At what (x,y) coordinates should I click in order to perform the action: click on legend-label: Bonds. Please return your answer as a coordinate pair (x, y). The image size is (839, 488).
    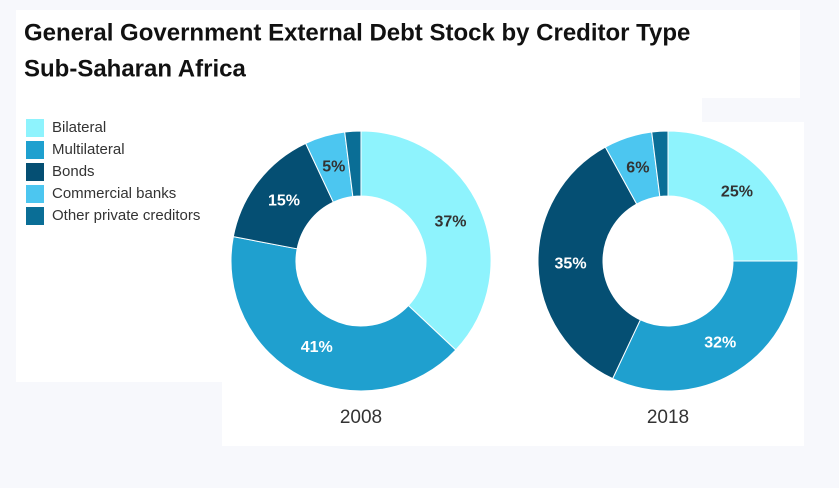
    Looking at the image, I should click on (73, 171).